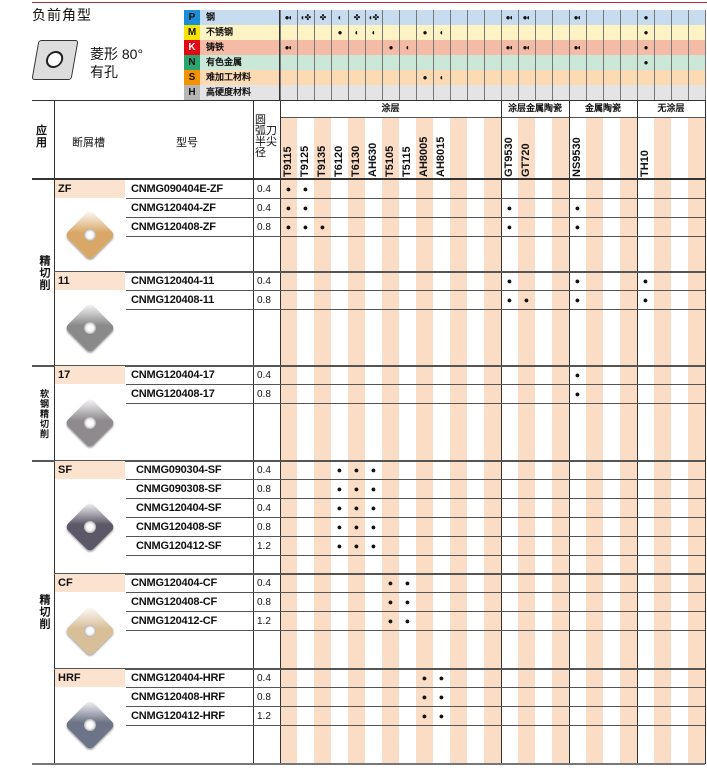  What do you see at coordinates (211, 17) in the screenshot?
I see `material-label: 钢` at bounding box center [211, 17].